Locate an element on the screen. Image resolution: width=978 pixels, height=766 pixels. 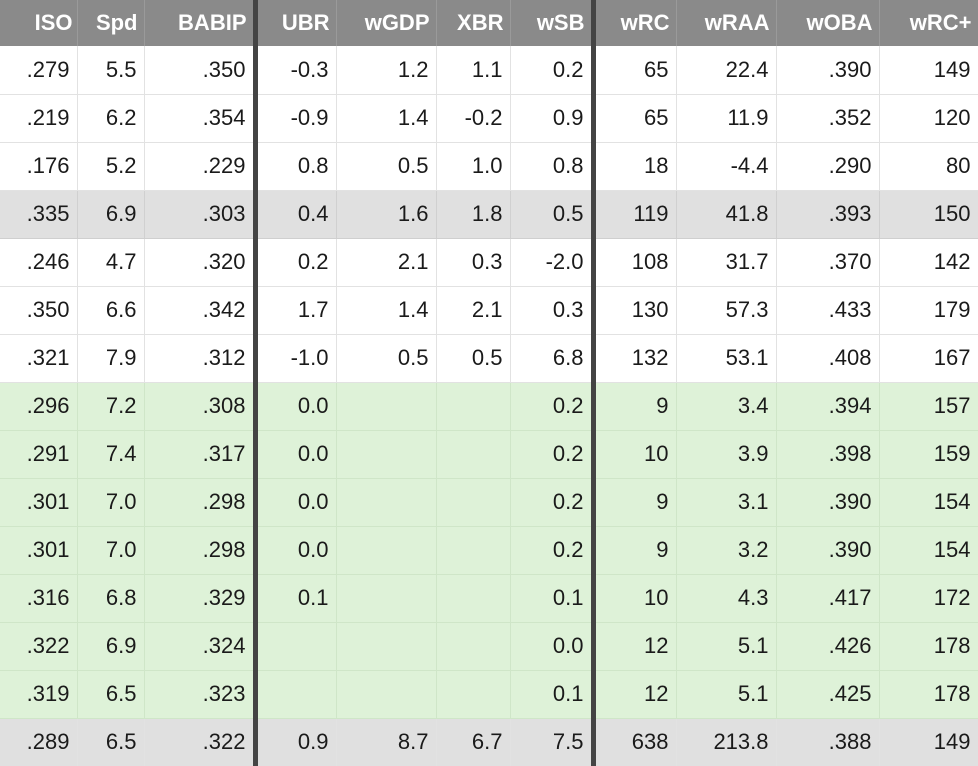
table-row: .246 4.7.320 0.2 2.1 0.3 -2.0 108 31.7.370 142 is located at coordinates (489, 262).